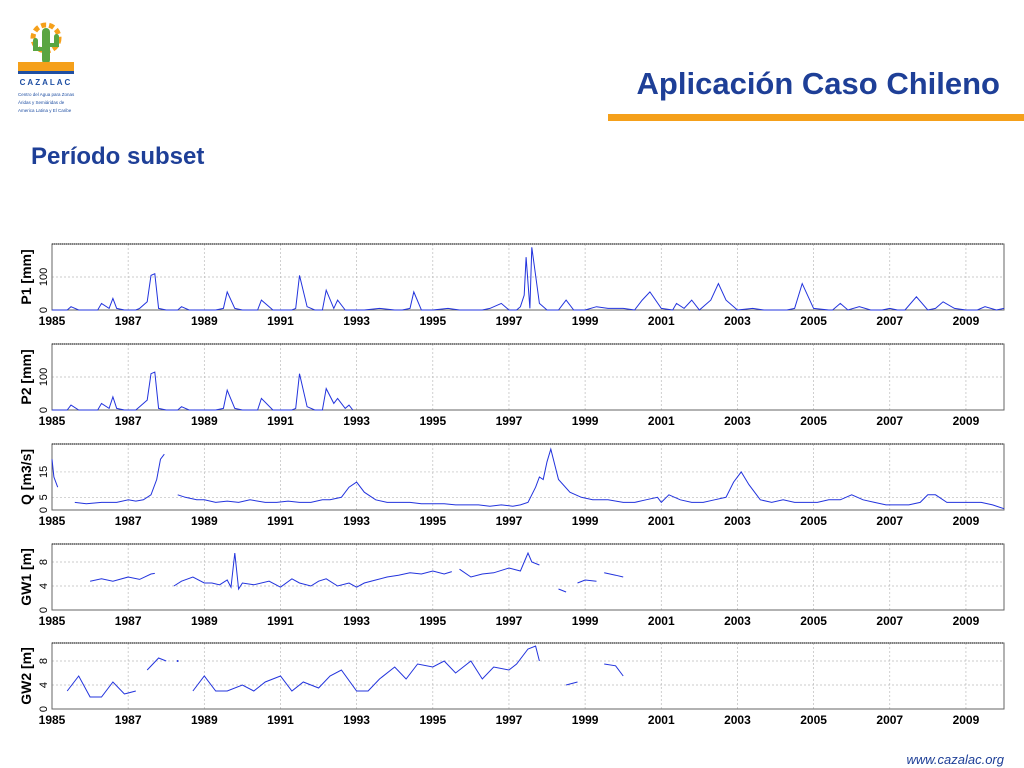  I want to click on page-title: Aplicación Caso Chileno, so click(818, 83).